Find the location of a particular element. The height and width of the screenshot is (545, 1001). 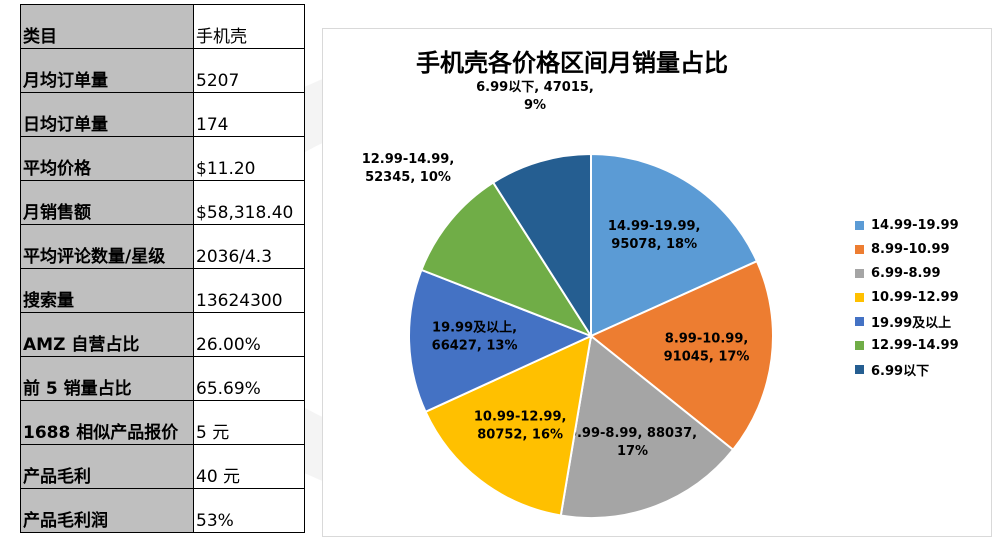

slice-data-label: 19.99及以上, 66427, 13% is located at coordinates (475, 336).